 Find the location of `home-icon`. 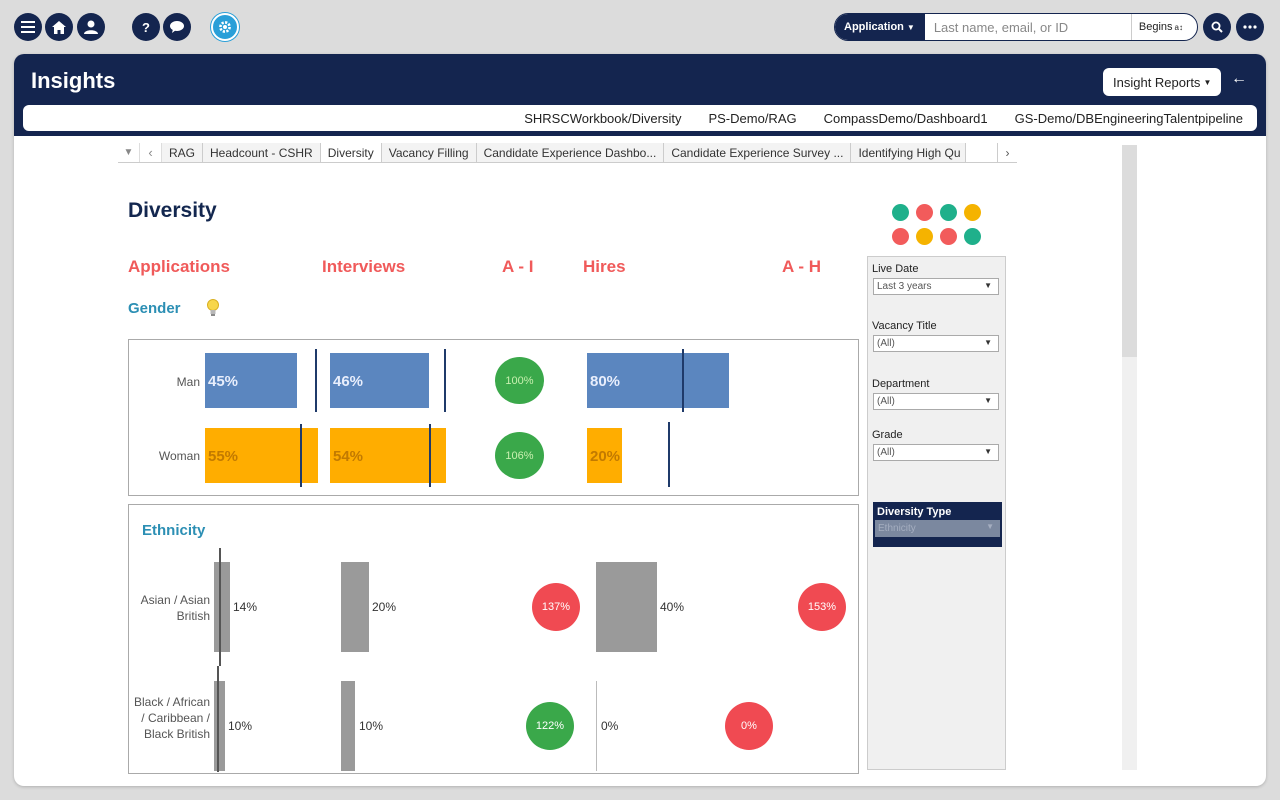

home-icon is located at coordinates (59, 27).